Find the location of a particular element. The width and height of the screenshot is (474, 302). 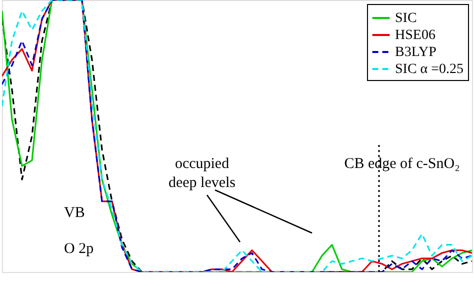

annotation: O 2p is located at coordinates (79, 249).